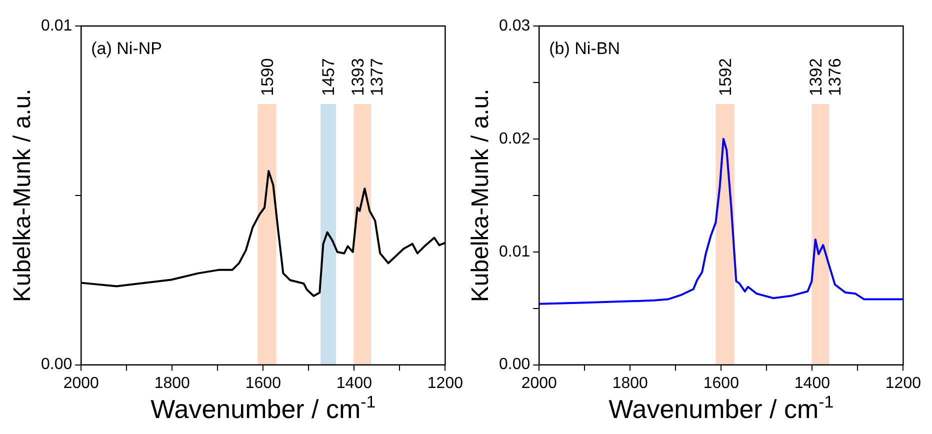  Describe the element at coordinates (328, 77) in the screenshot. I see `band-label: 1457` at that location.